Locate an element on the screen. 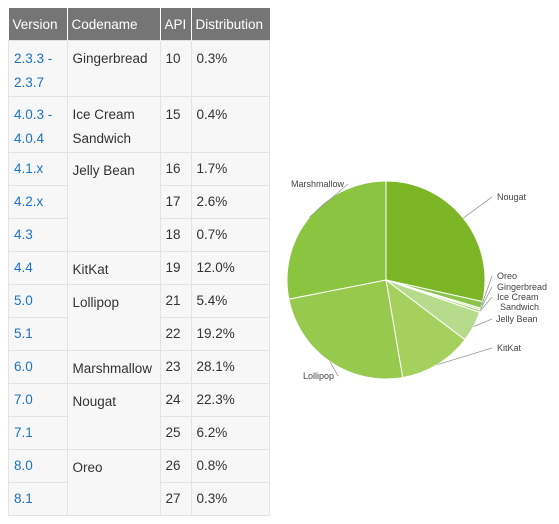 This screenshot has width=559, height=524. pie-label-oreo: Oreo is located at coordinates (507, 276).